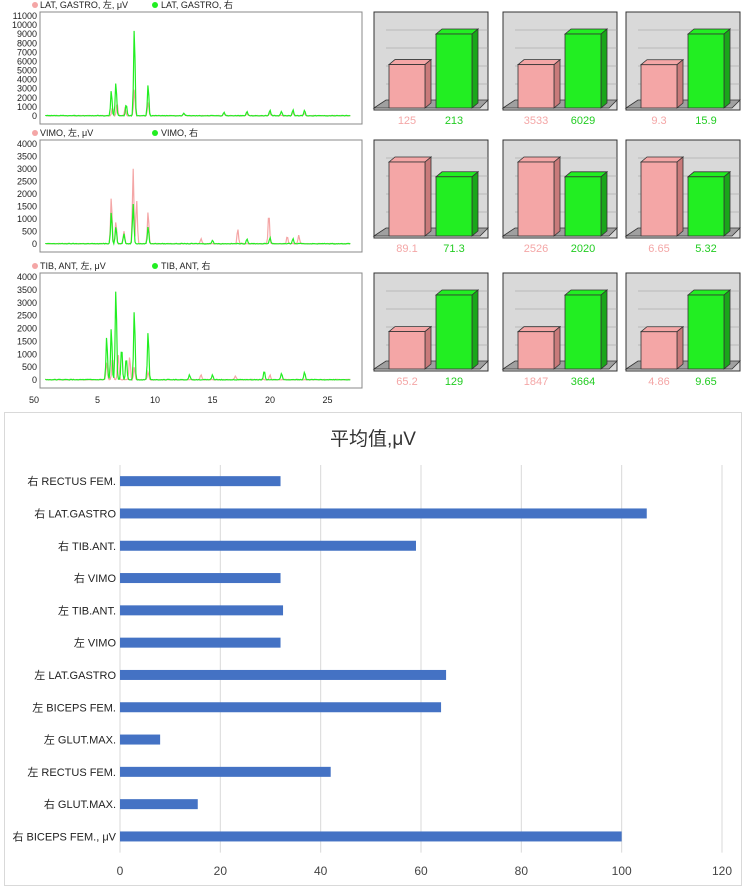 This screenshot has height=890, width=748. Describe the element at coordinates (71, 772) in the screenshot. I see `category-label: 左 RECTUS FEM.` at that location.